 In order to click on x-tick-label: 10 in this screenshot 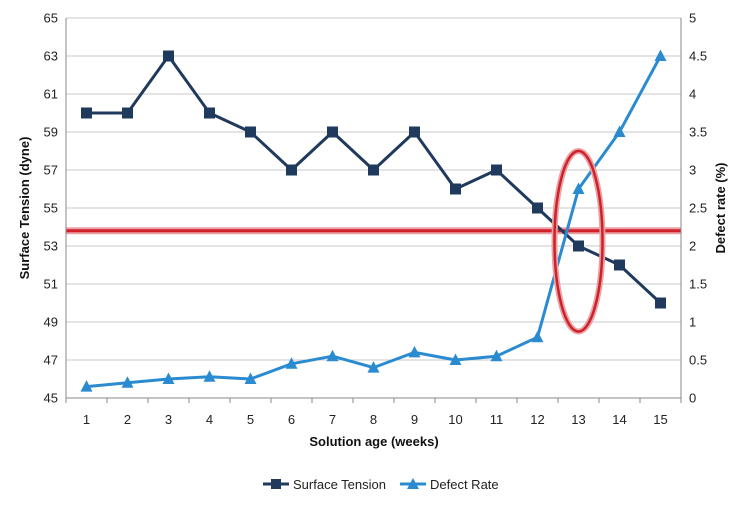, I will do `click(455, 419)`.